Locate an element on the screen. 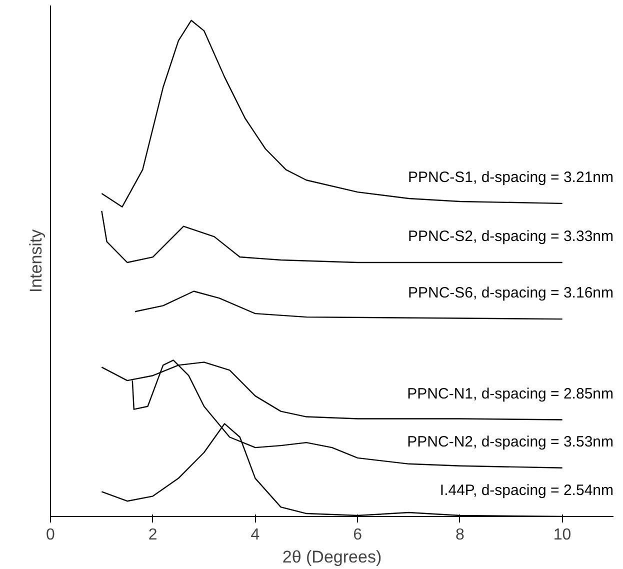 The height and width of the screenshot is (569, 623). series-label: PPNC-N1, d-spacing = 2.85nm is located at coordinates (510, 393).